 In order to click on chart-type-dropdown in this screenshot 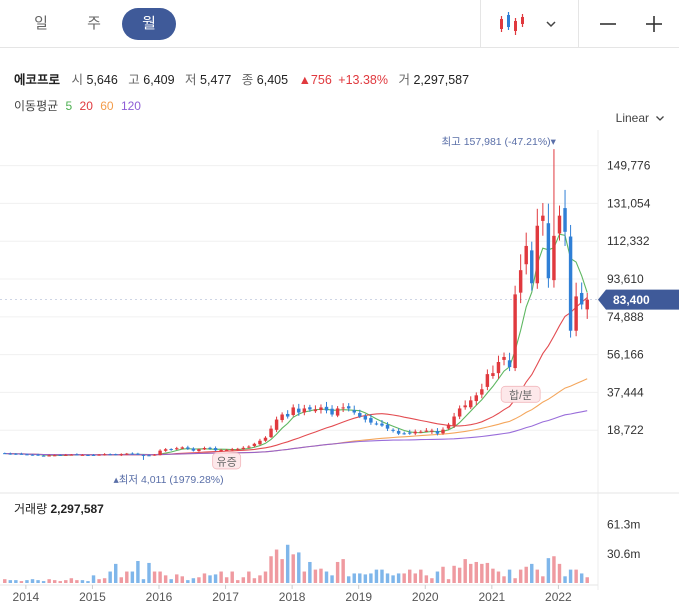, I will do `click(551, 24)`.